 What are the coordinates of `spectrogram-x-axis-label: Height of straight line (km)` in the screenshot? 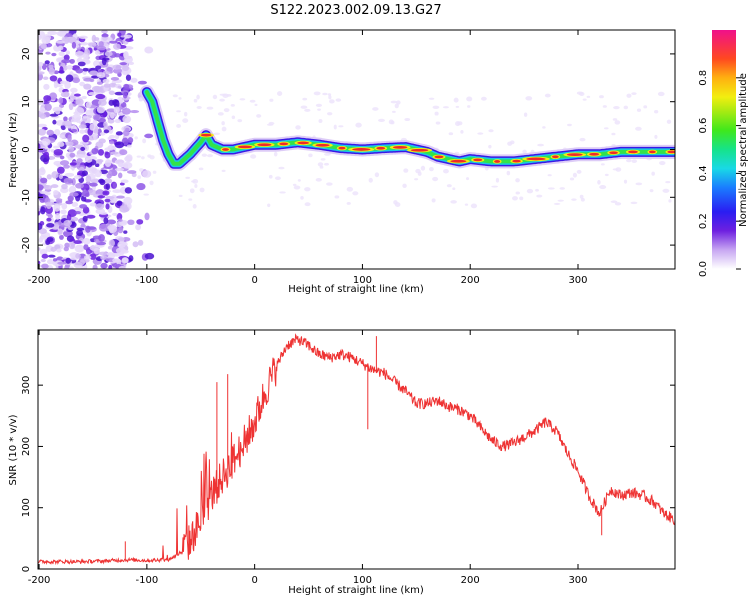 It's located at (356, 289).